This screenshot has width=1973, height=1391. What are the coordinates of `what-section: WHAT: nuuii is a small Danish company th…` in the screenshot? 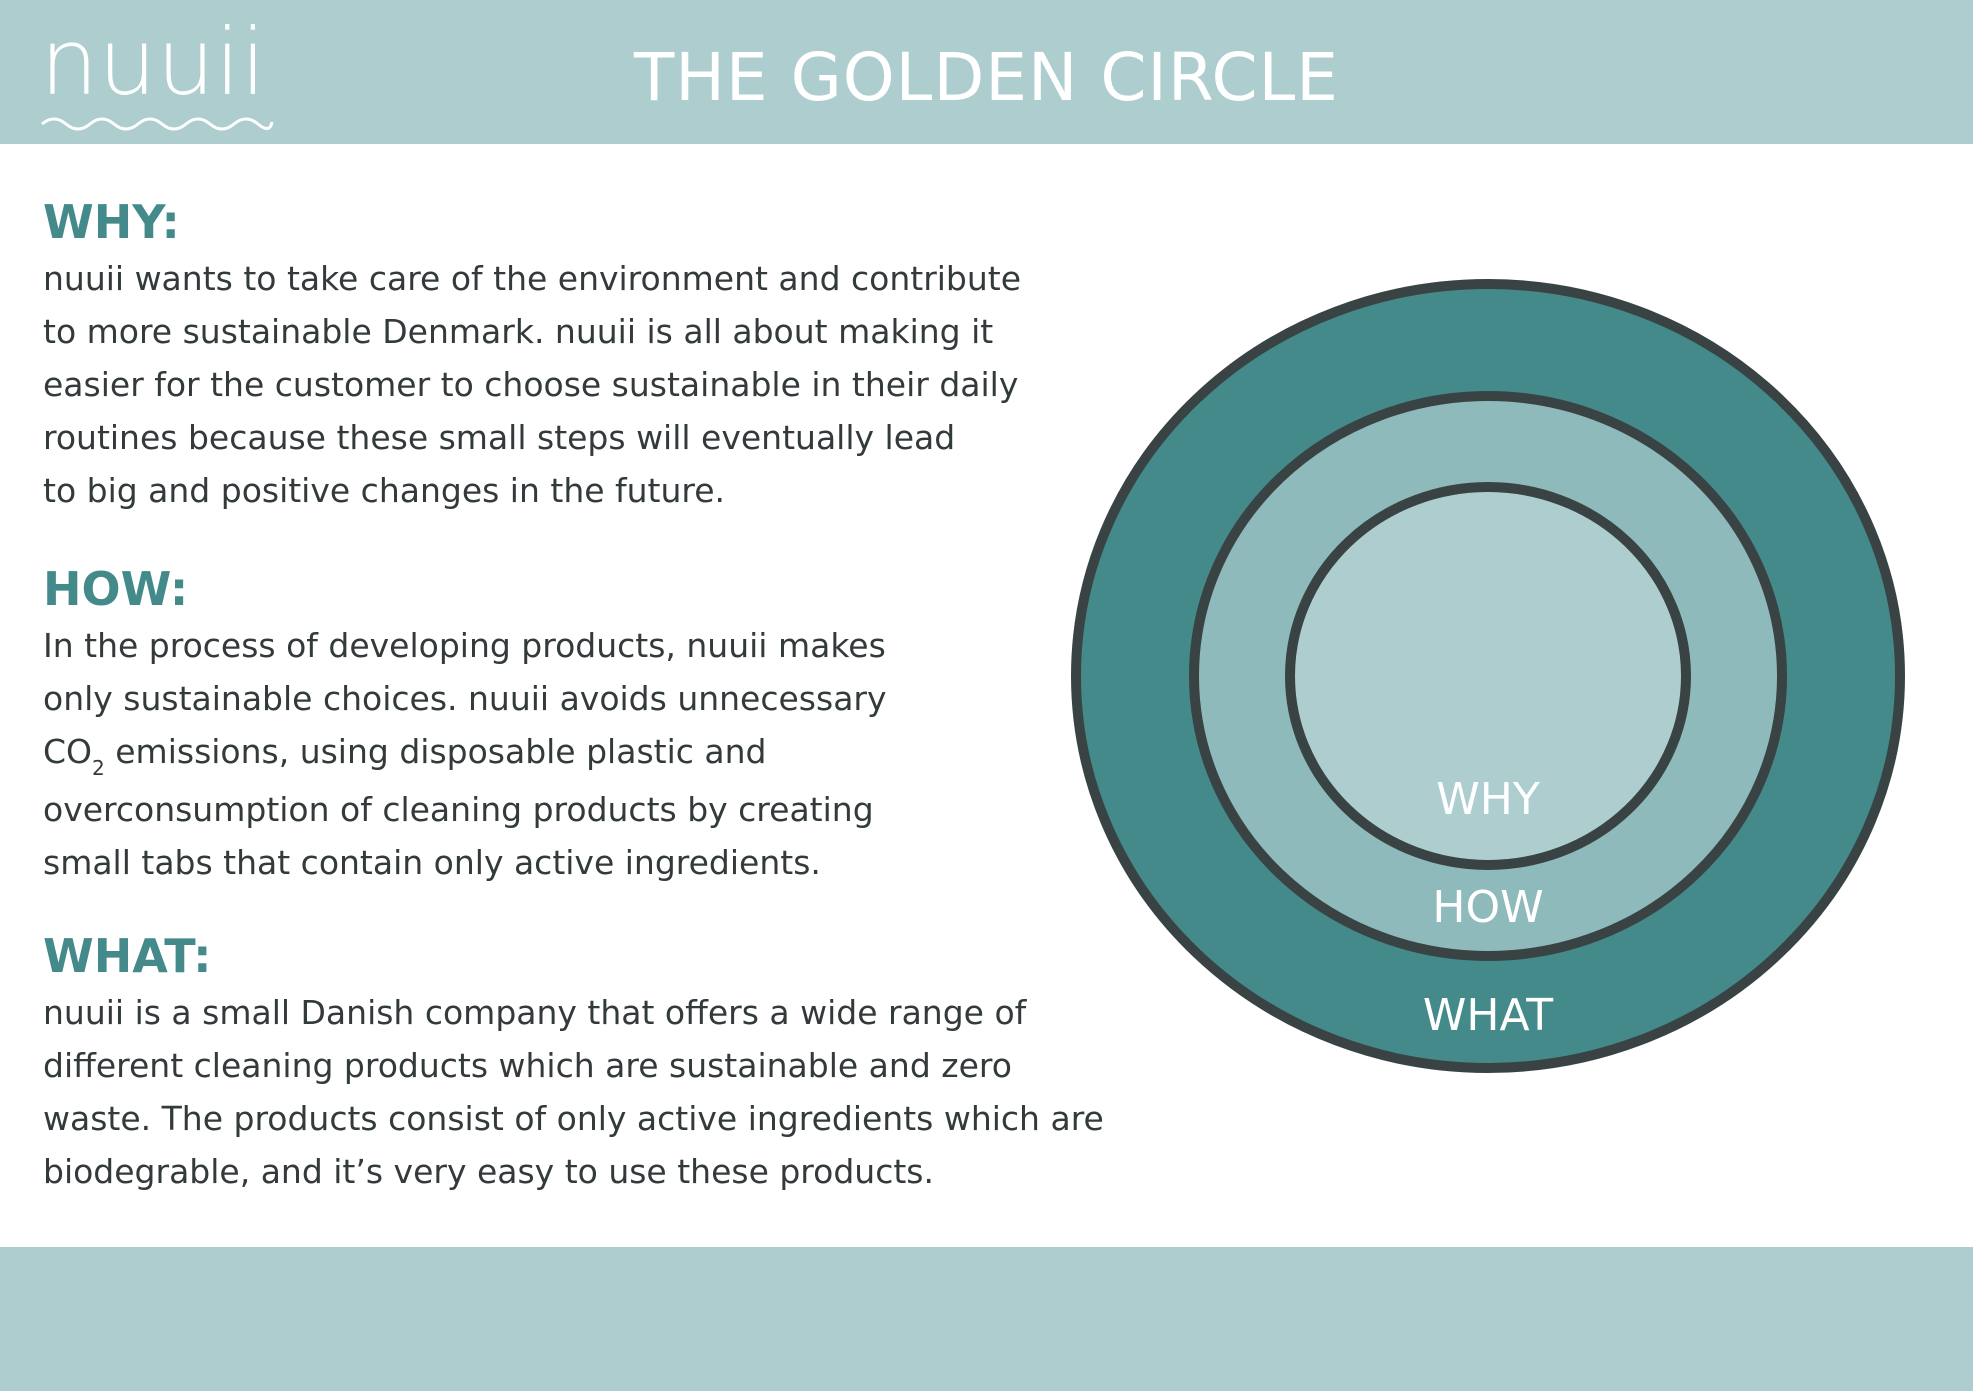 It's located at (608, 1062).